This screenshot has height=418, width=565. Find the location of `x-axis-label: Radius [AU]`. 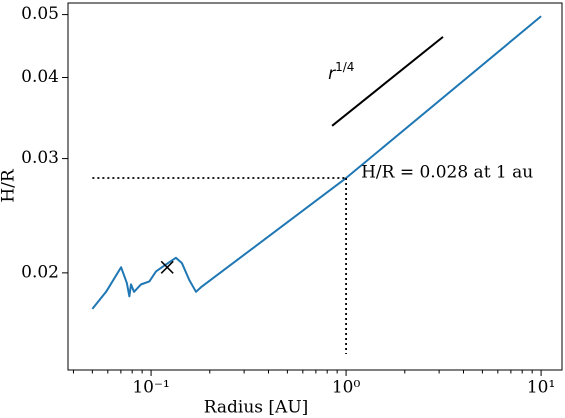

x-axis-label: Radius [AU] is located at coordinates (256, 408).